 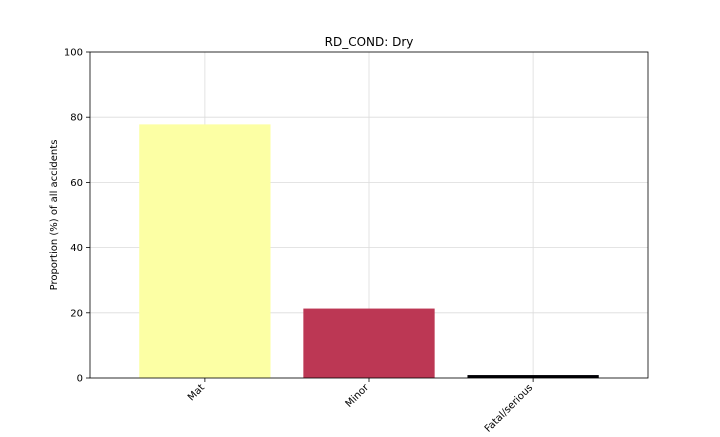 What do you see at coordinates (76, 183) in the screenshot?
I see `y-tick-label: 60` at bounding box center [76, 183].